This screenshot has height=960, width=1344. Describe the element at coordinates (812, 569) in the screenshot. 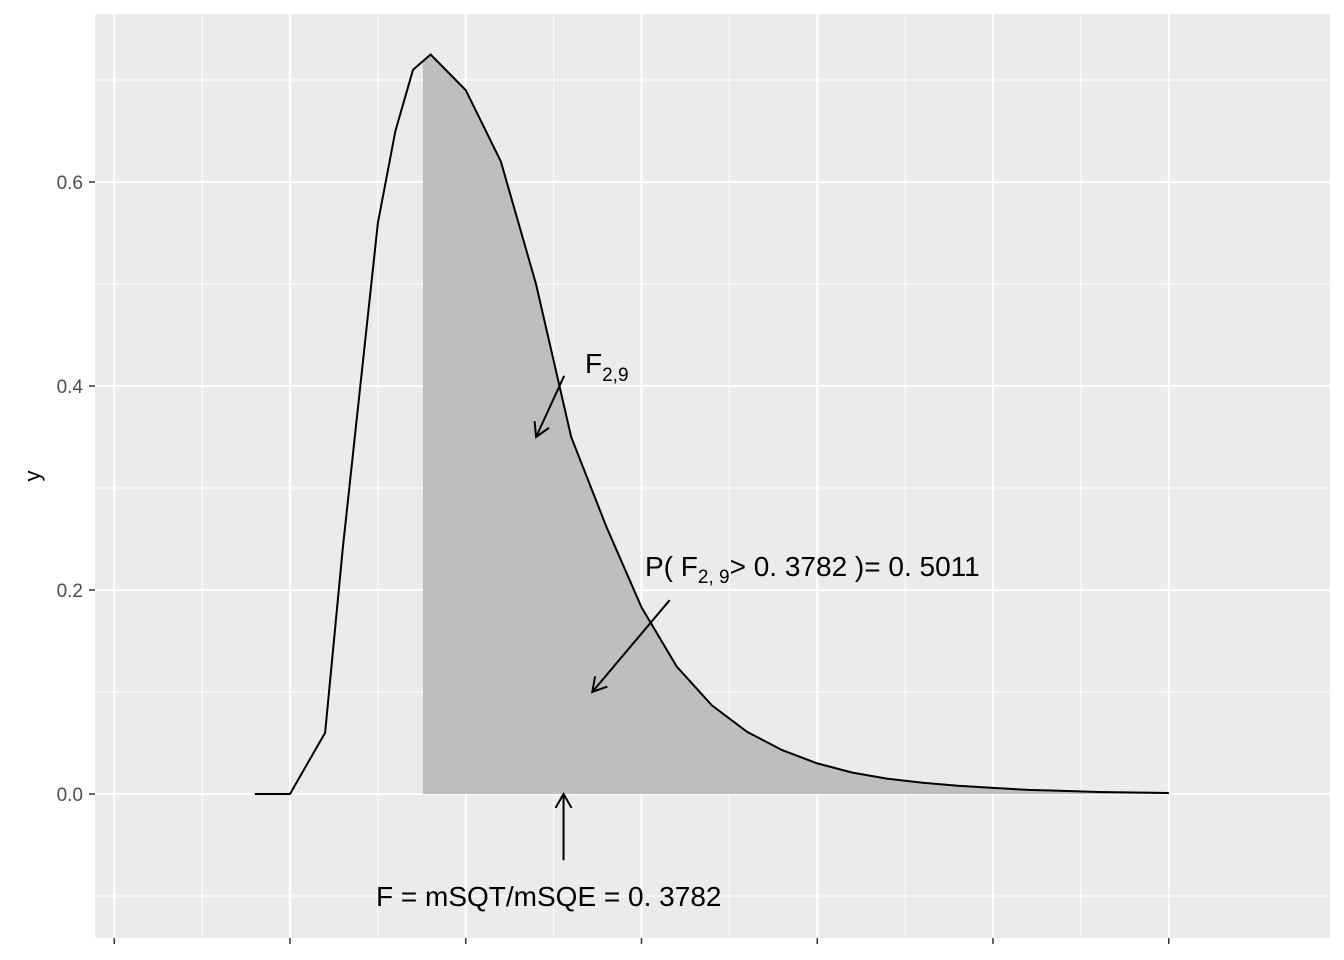

I see `probability-label: P( F2, 9> 0. 3782 )= 0. 5011` at that location.